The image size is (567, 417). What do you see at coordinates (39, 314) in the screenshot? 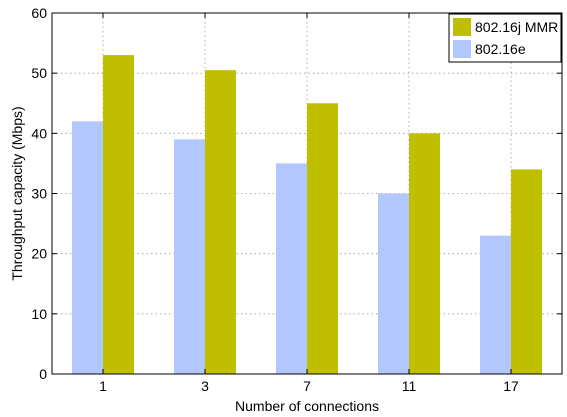
I see `y-tick-label: 10` at bounding box center [39, 314].